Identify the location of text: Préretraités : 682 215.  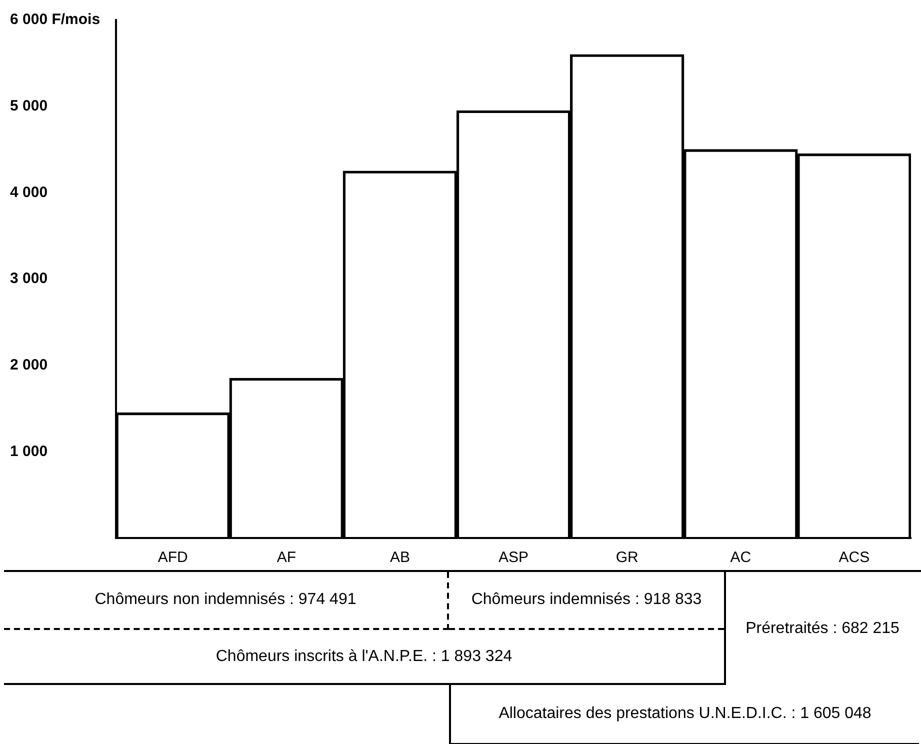
(821, 628).